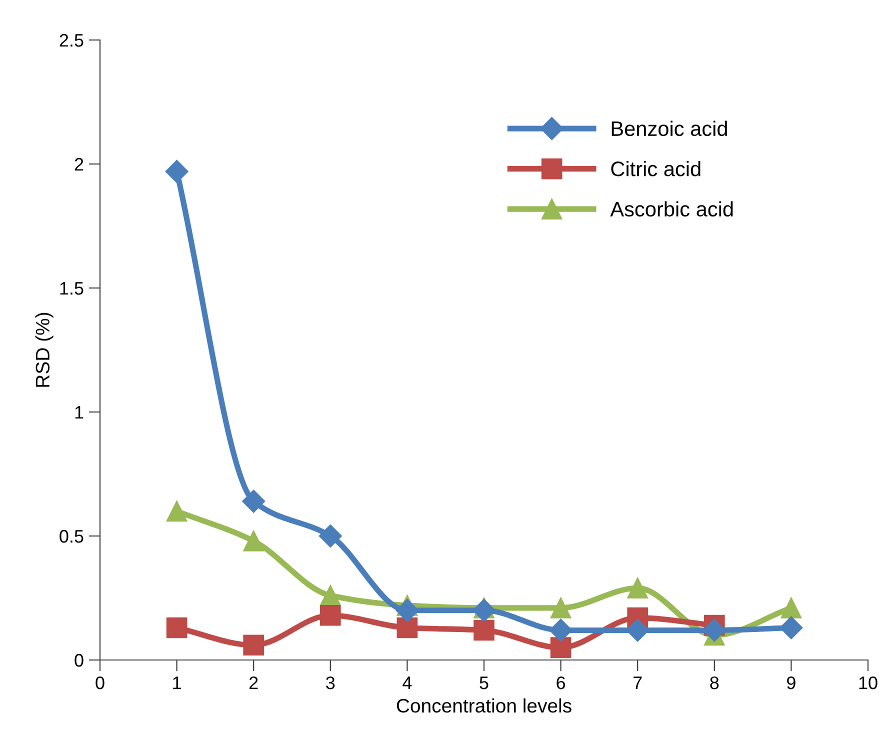  What do you see at coordinates (714, 683) in the screenshot?
I see `x-tick-label: 8` at bounding box center [714, 683].